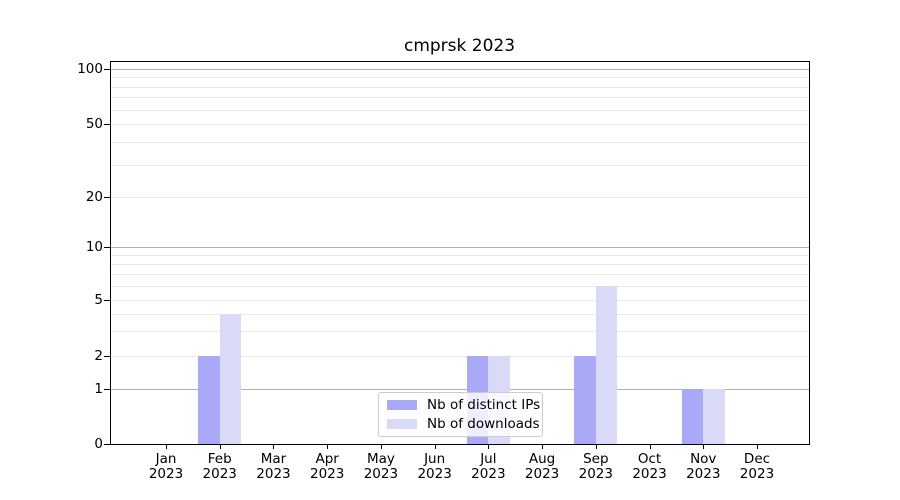 The height and width of the screenshot is (500, 900). What do you see at coordinates (327, 459) in the screenshot?
I see `x-tick-month: Apr` at bounding box center [327, 459].